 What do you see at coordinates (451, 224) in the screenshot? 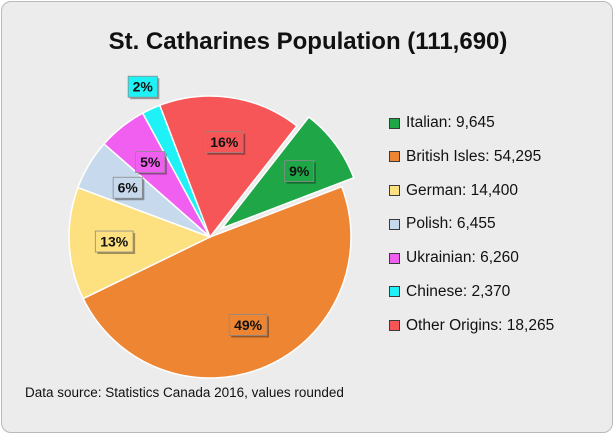
I see `legend-label: Polish: 6,455` at bounding box center [451, 224].